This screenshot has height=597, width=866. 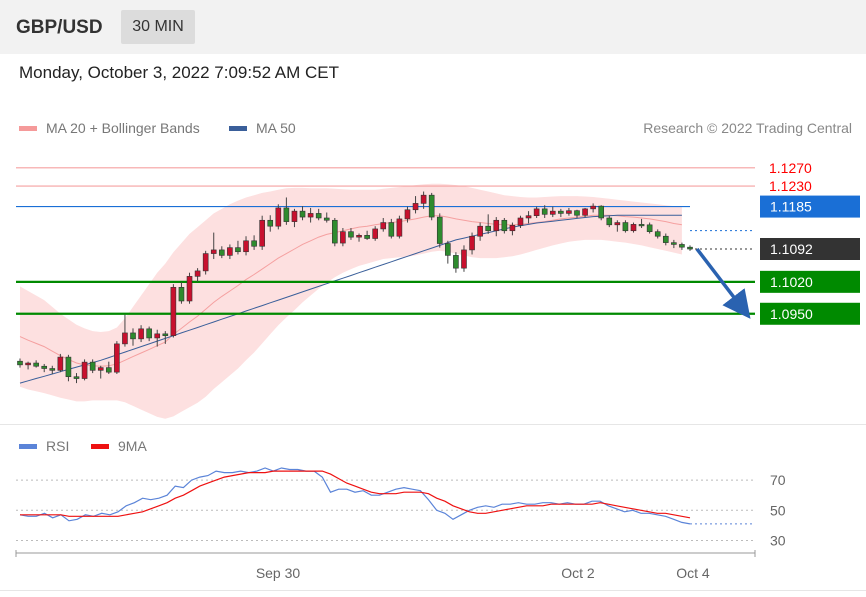 What do you see at coordinates (132, 446) in the screenshot?
I see `legend-9ma-label: 9MA` at bounding box center [132, 446].